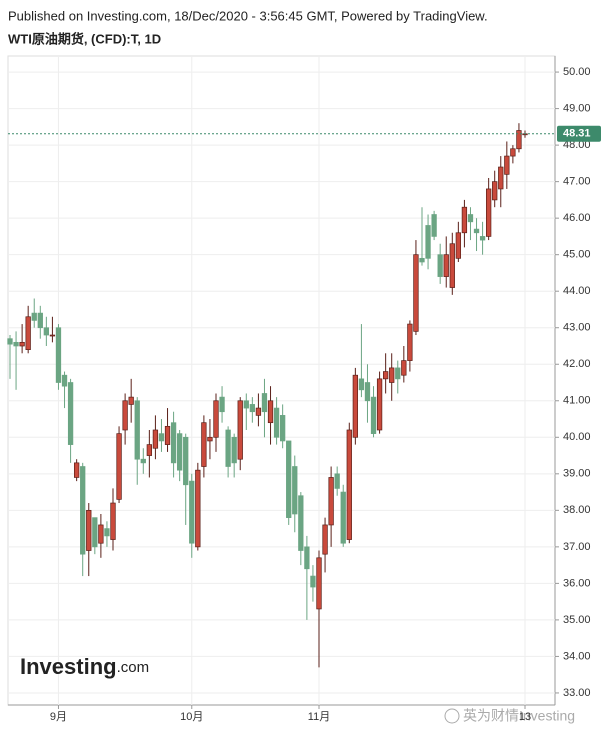 The image size is (604, 733). What do you see at coordinates (58, 717) in the screenshot?
I see `x-tick-label: 9月` at bounding box center [58, 717].